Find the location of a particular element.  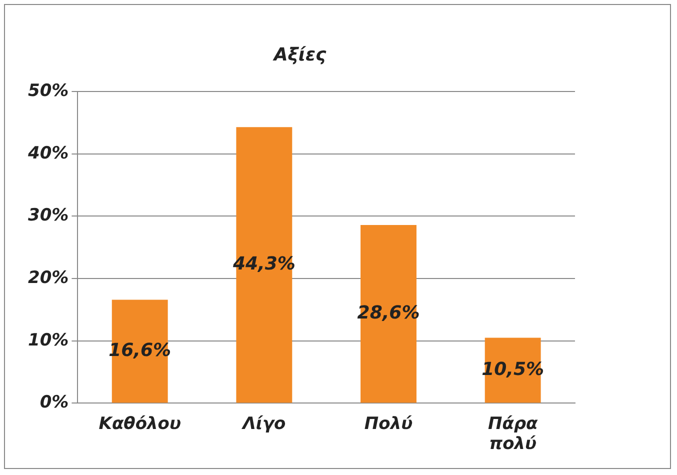

x-tick-label: Πάρα πολύ is located at coordinates (513, 434).